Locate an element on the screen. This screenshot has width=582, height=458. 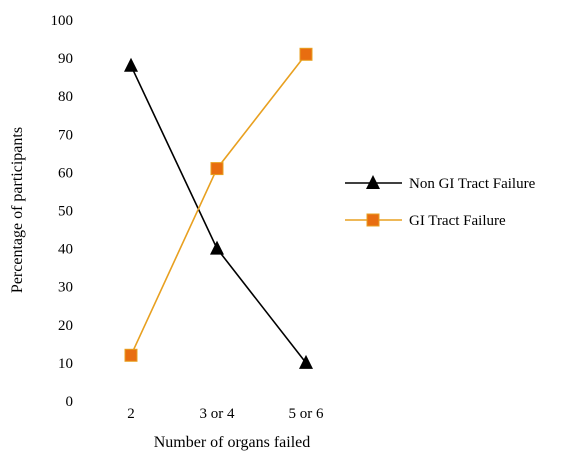
x-tick-label: 2 is located at coordinates (131, 414).